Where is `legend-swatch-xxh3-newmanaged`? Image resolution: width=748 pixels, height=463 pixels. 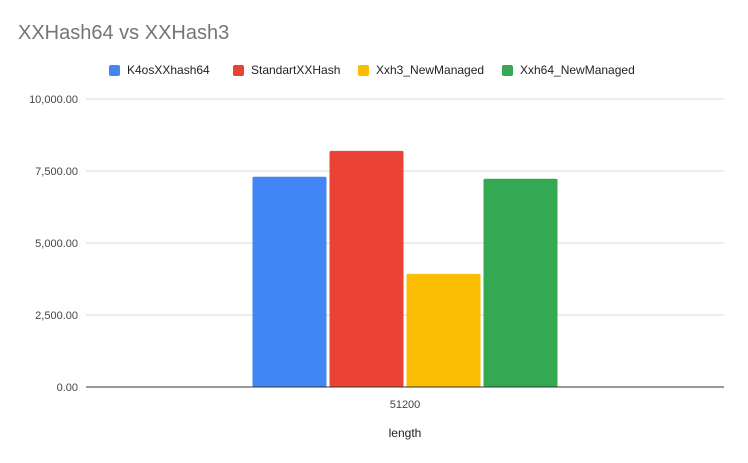
legend-swatch-xxh3-newmanaged is located at coordinates (363, 70).